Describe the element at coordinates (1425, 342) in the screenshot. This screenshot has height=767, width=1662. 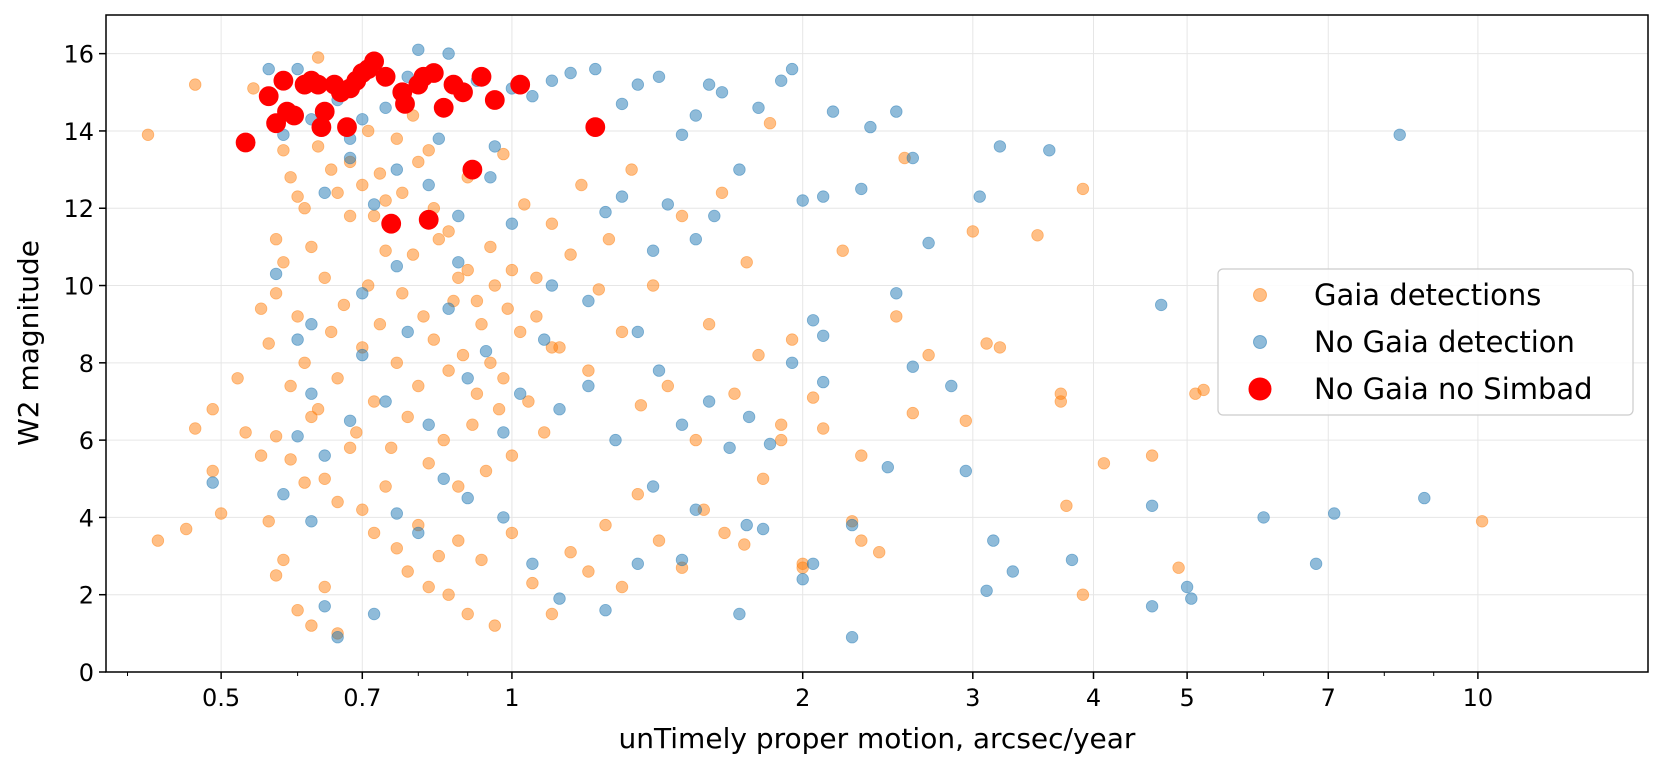
I see `legend-box` at that location.